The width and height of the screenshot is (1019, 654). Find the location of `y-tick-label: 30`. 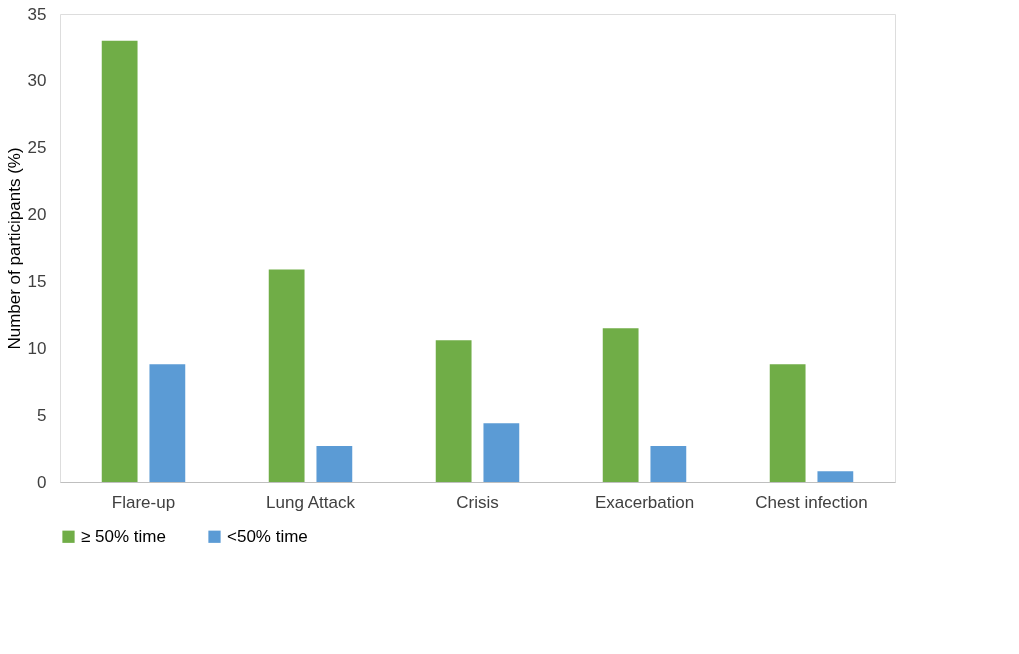

y-tick-label: 30 is located at coordinates (37, 81).